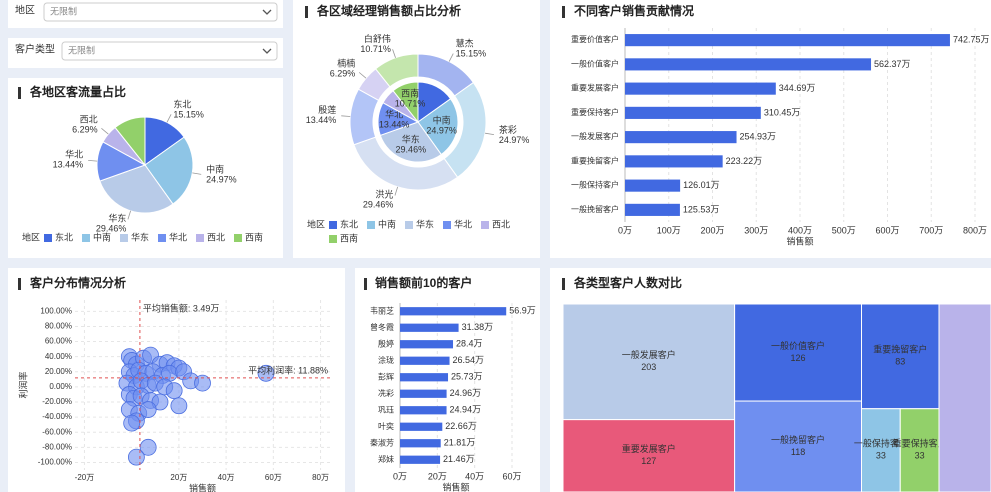 This screenshot has width=991, height=492. I want to click on slice-value: 24.97%, so click(221, 180).